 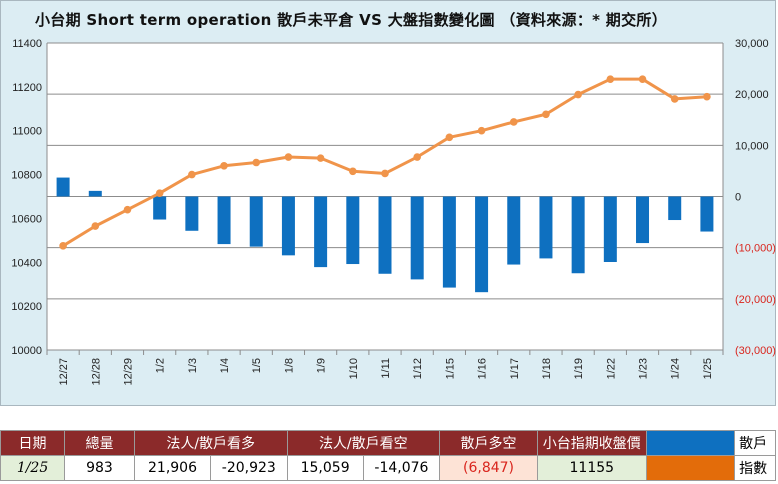 What do you see at coordinates (27, 132) in the screenshot?
I see `left-tick-label: 11000` at bounding box center [27, 132].